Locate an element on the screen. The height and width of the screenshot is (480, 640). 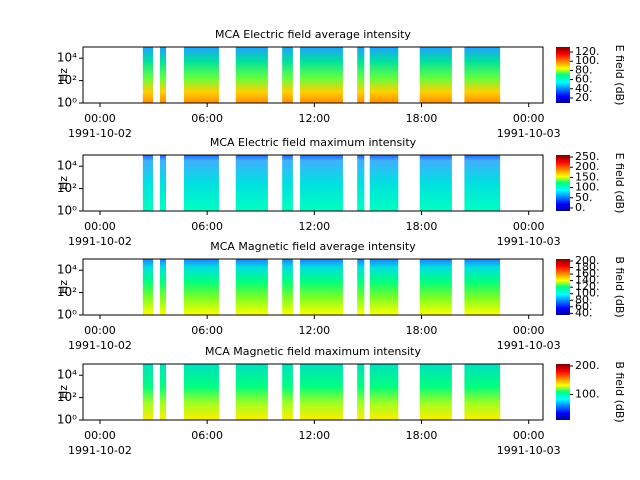
panel-title: MCA Magnetic field average intensity is located at coordinates (313, 246).